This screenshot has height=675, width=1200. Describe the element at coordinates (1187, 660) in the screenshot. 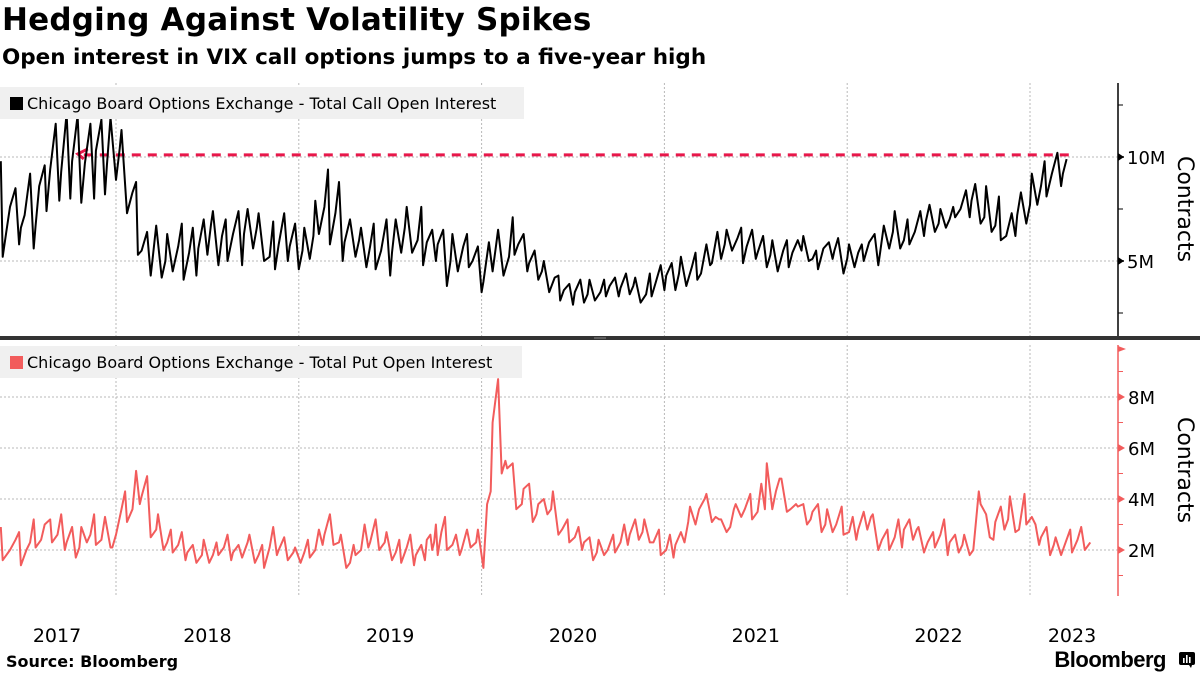

I see `bloomberg-terminal-icon` at that location.